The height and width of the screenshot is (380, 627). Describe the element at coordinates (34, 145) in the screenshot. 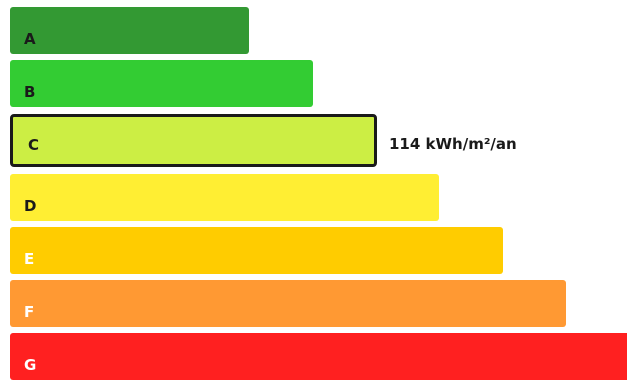

I see `rating-letter-c: C` at that location.